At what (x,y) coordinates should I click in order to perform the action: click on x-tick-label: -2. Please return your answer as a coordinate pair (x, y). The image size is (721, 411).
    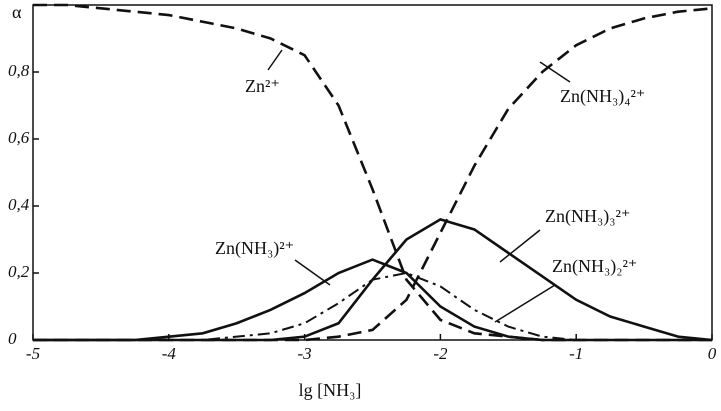
    Looking at the image, I should click on (440, 353).